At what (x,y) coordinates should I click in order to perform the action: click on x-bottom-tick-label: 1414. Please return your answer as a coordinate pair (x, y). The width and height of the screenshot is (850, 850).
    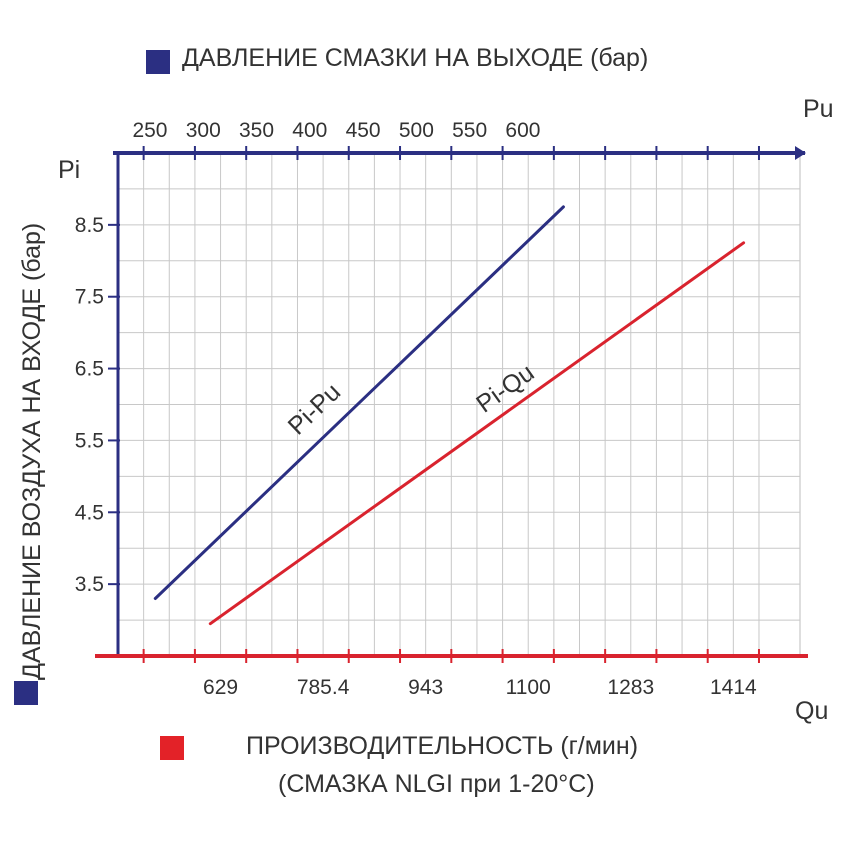
    Looking at the image, I should click on (733, 687).